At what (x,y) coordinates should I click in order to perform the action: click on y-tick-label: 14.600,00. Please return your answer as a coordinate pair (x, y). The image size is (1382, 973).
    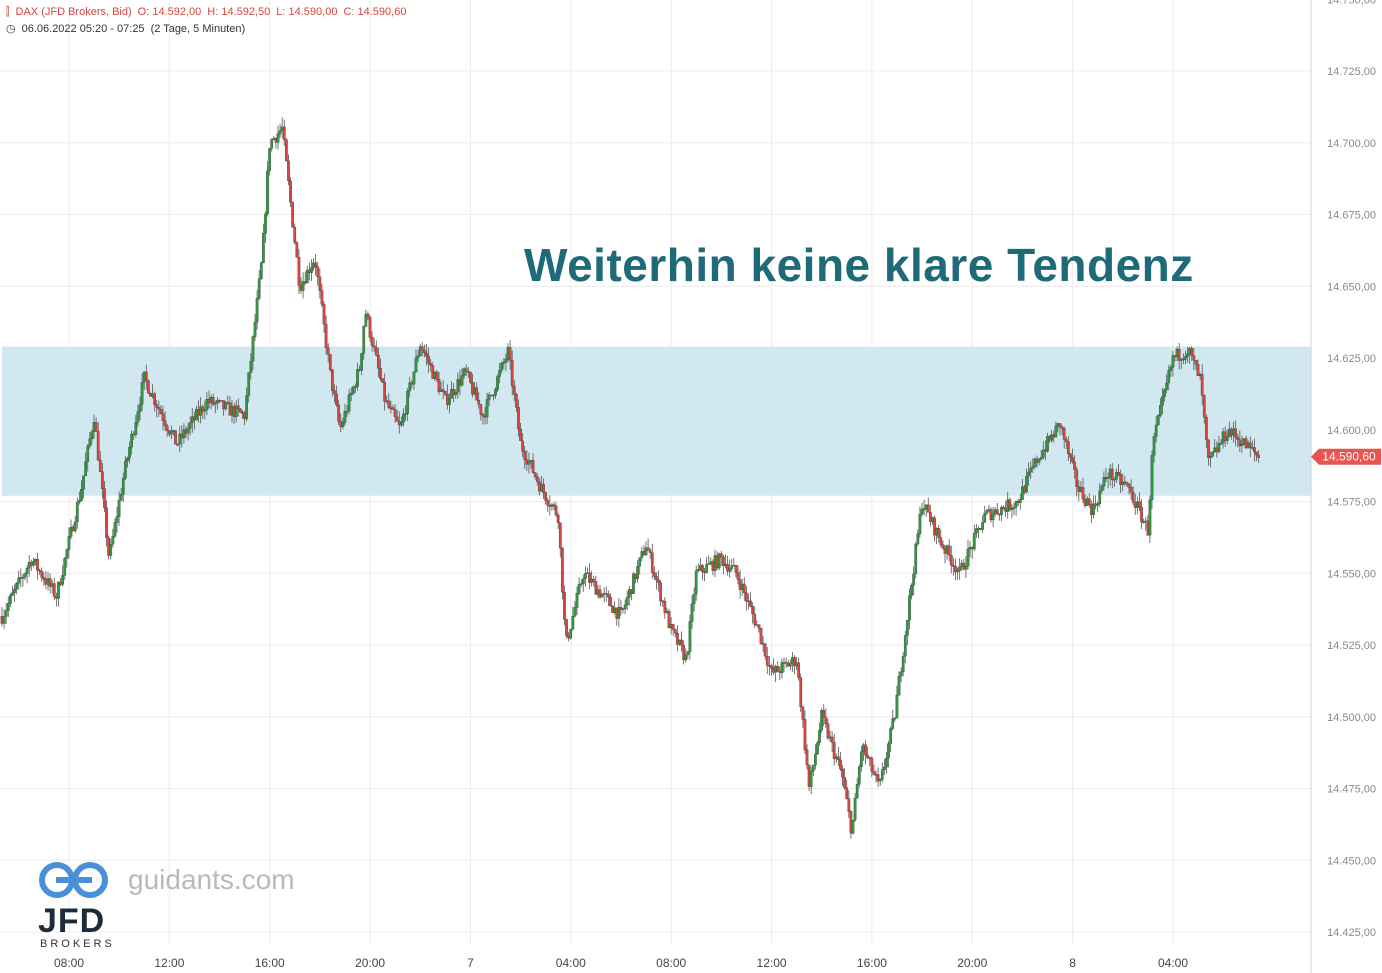
    Looking at the image, I should click on (1351, 431).